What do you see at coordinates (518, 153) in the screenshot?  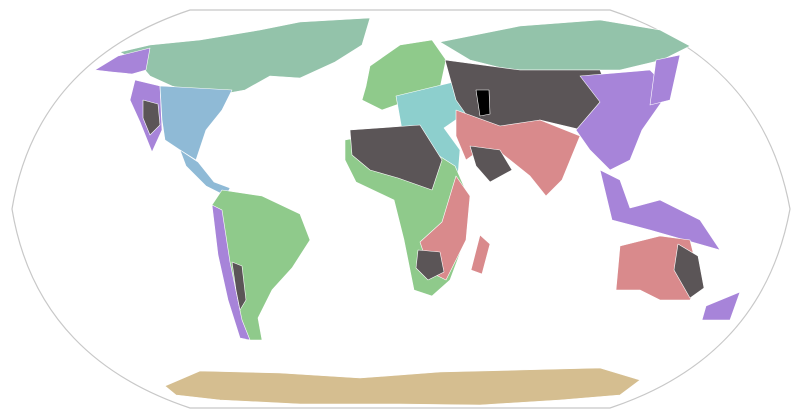 I see `region-south-asia` at bounding box center [518, 153].